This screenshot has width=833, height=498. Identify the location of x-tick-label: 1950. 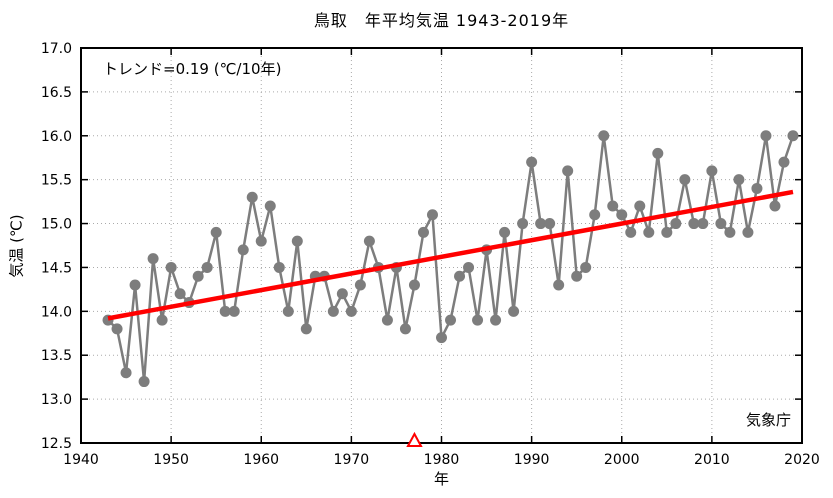
(171, 460).